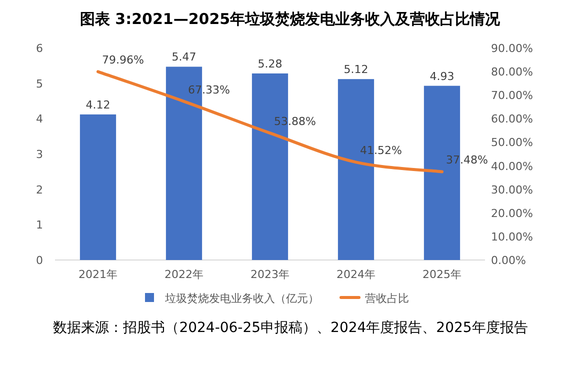  Describe the element at coordinates (512, 72) in the screenshot. I see `y2-tick-label: 80.00%` at that location.